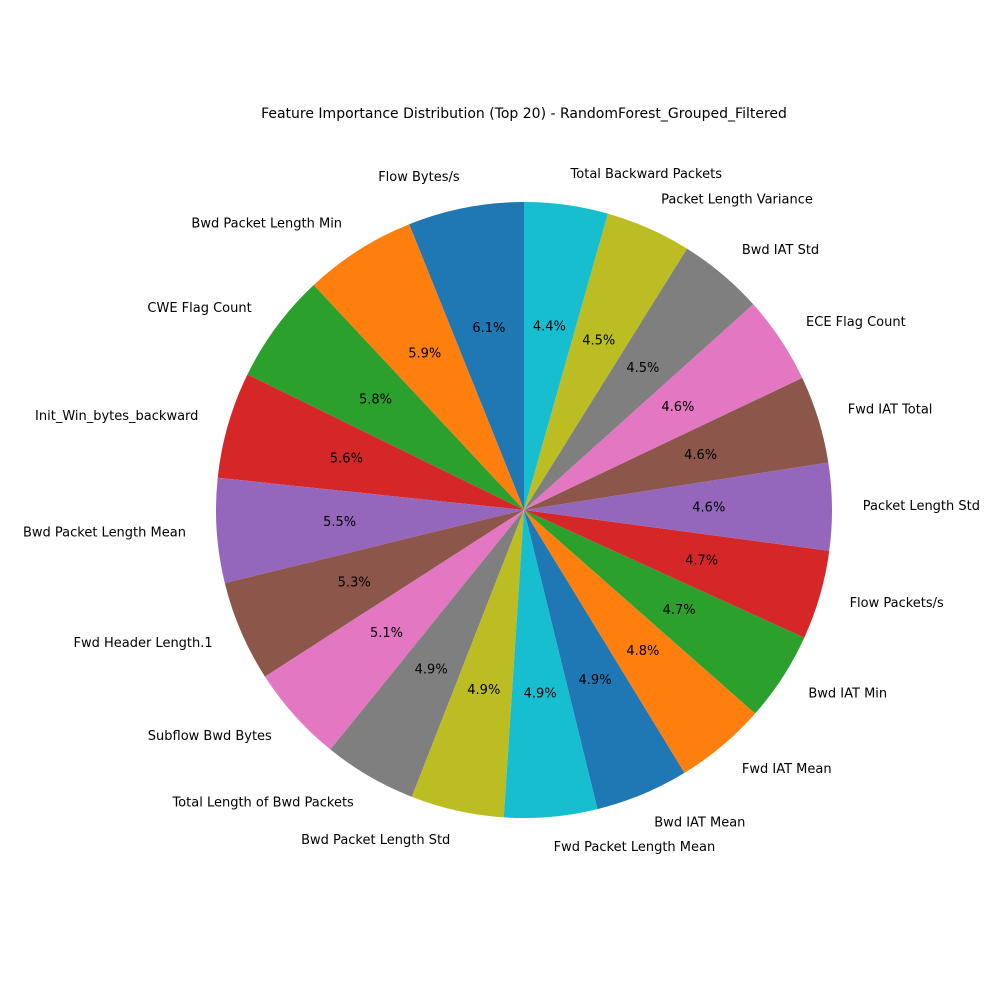 The height and width of the screenshot is (1000, 1000). Describe the element at coordinates (646, 174) in the screenshot. I see `slice-category-label: Total Backward Packets` at that location.